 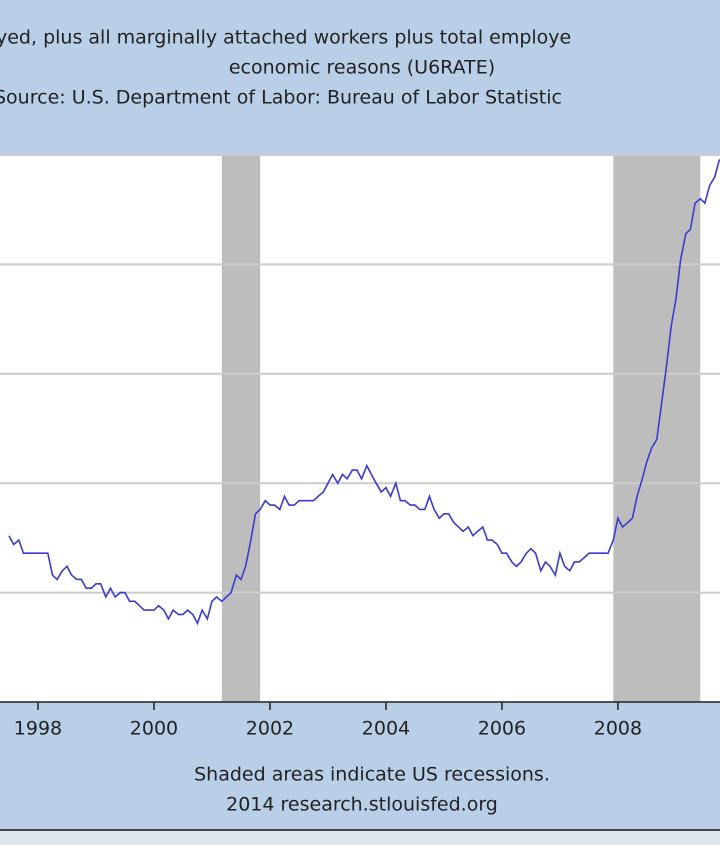 I want to click on x-tick-label: 2002, so click(x=270, y=729).